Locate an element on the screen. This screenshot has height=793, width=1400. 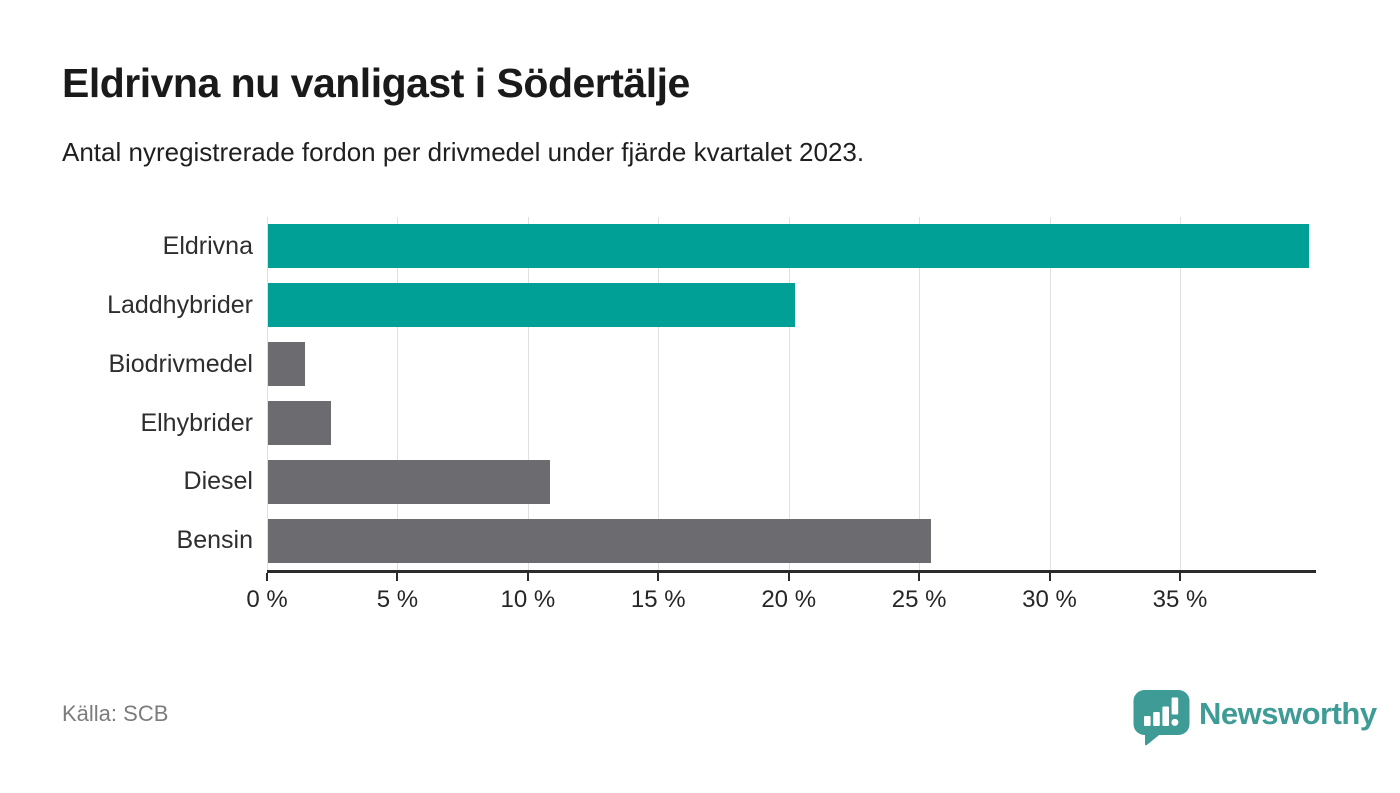
gridline-30-pct is located at coordinates (1050, 393).